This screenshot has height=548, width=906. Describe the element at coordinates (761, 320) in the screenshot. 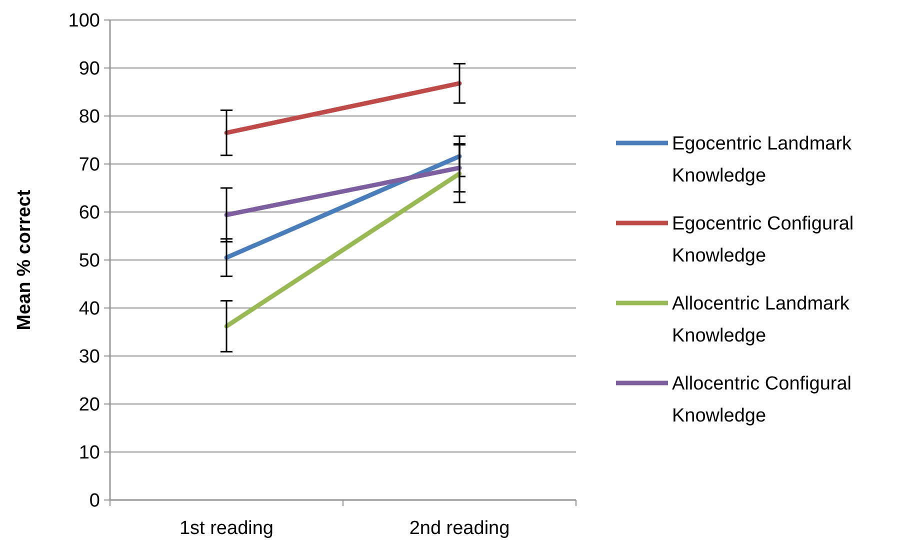

I see `legend-label: Allocentric Landmark Knowledge` at that location.